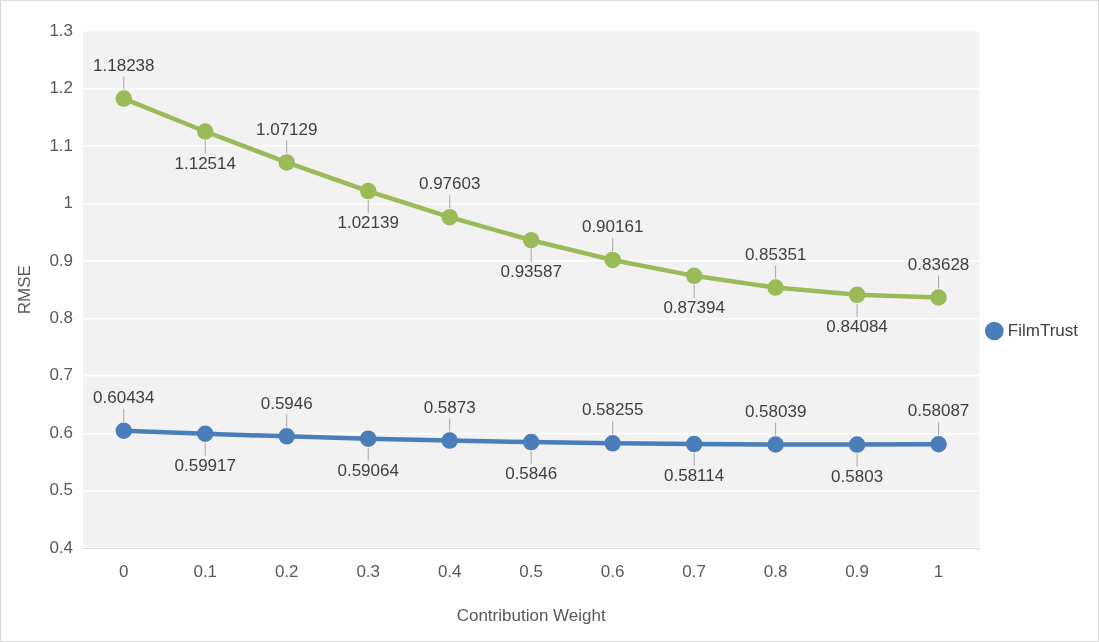 This screenshot has height=642, width=1099. I want to click on data-label: 0.87394, so click(694, 308).